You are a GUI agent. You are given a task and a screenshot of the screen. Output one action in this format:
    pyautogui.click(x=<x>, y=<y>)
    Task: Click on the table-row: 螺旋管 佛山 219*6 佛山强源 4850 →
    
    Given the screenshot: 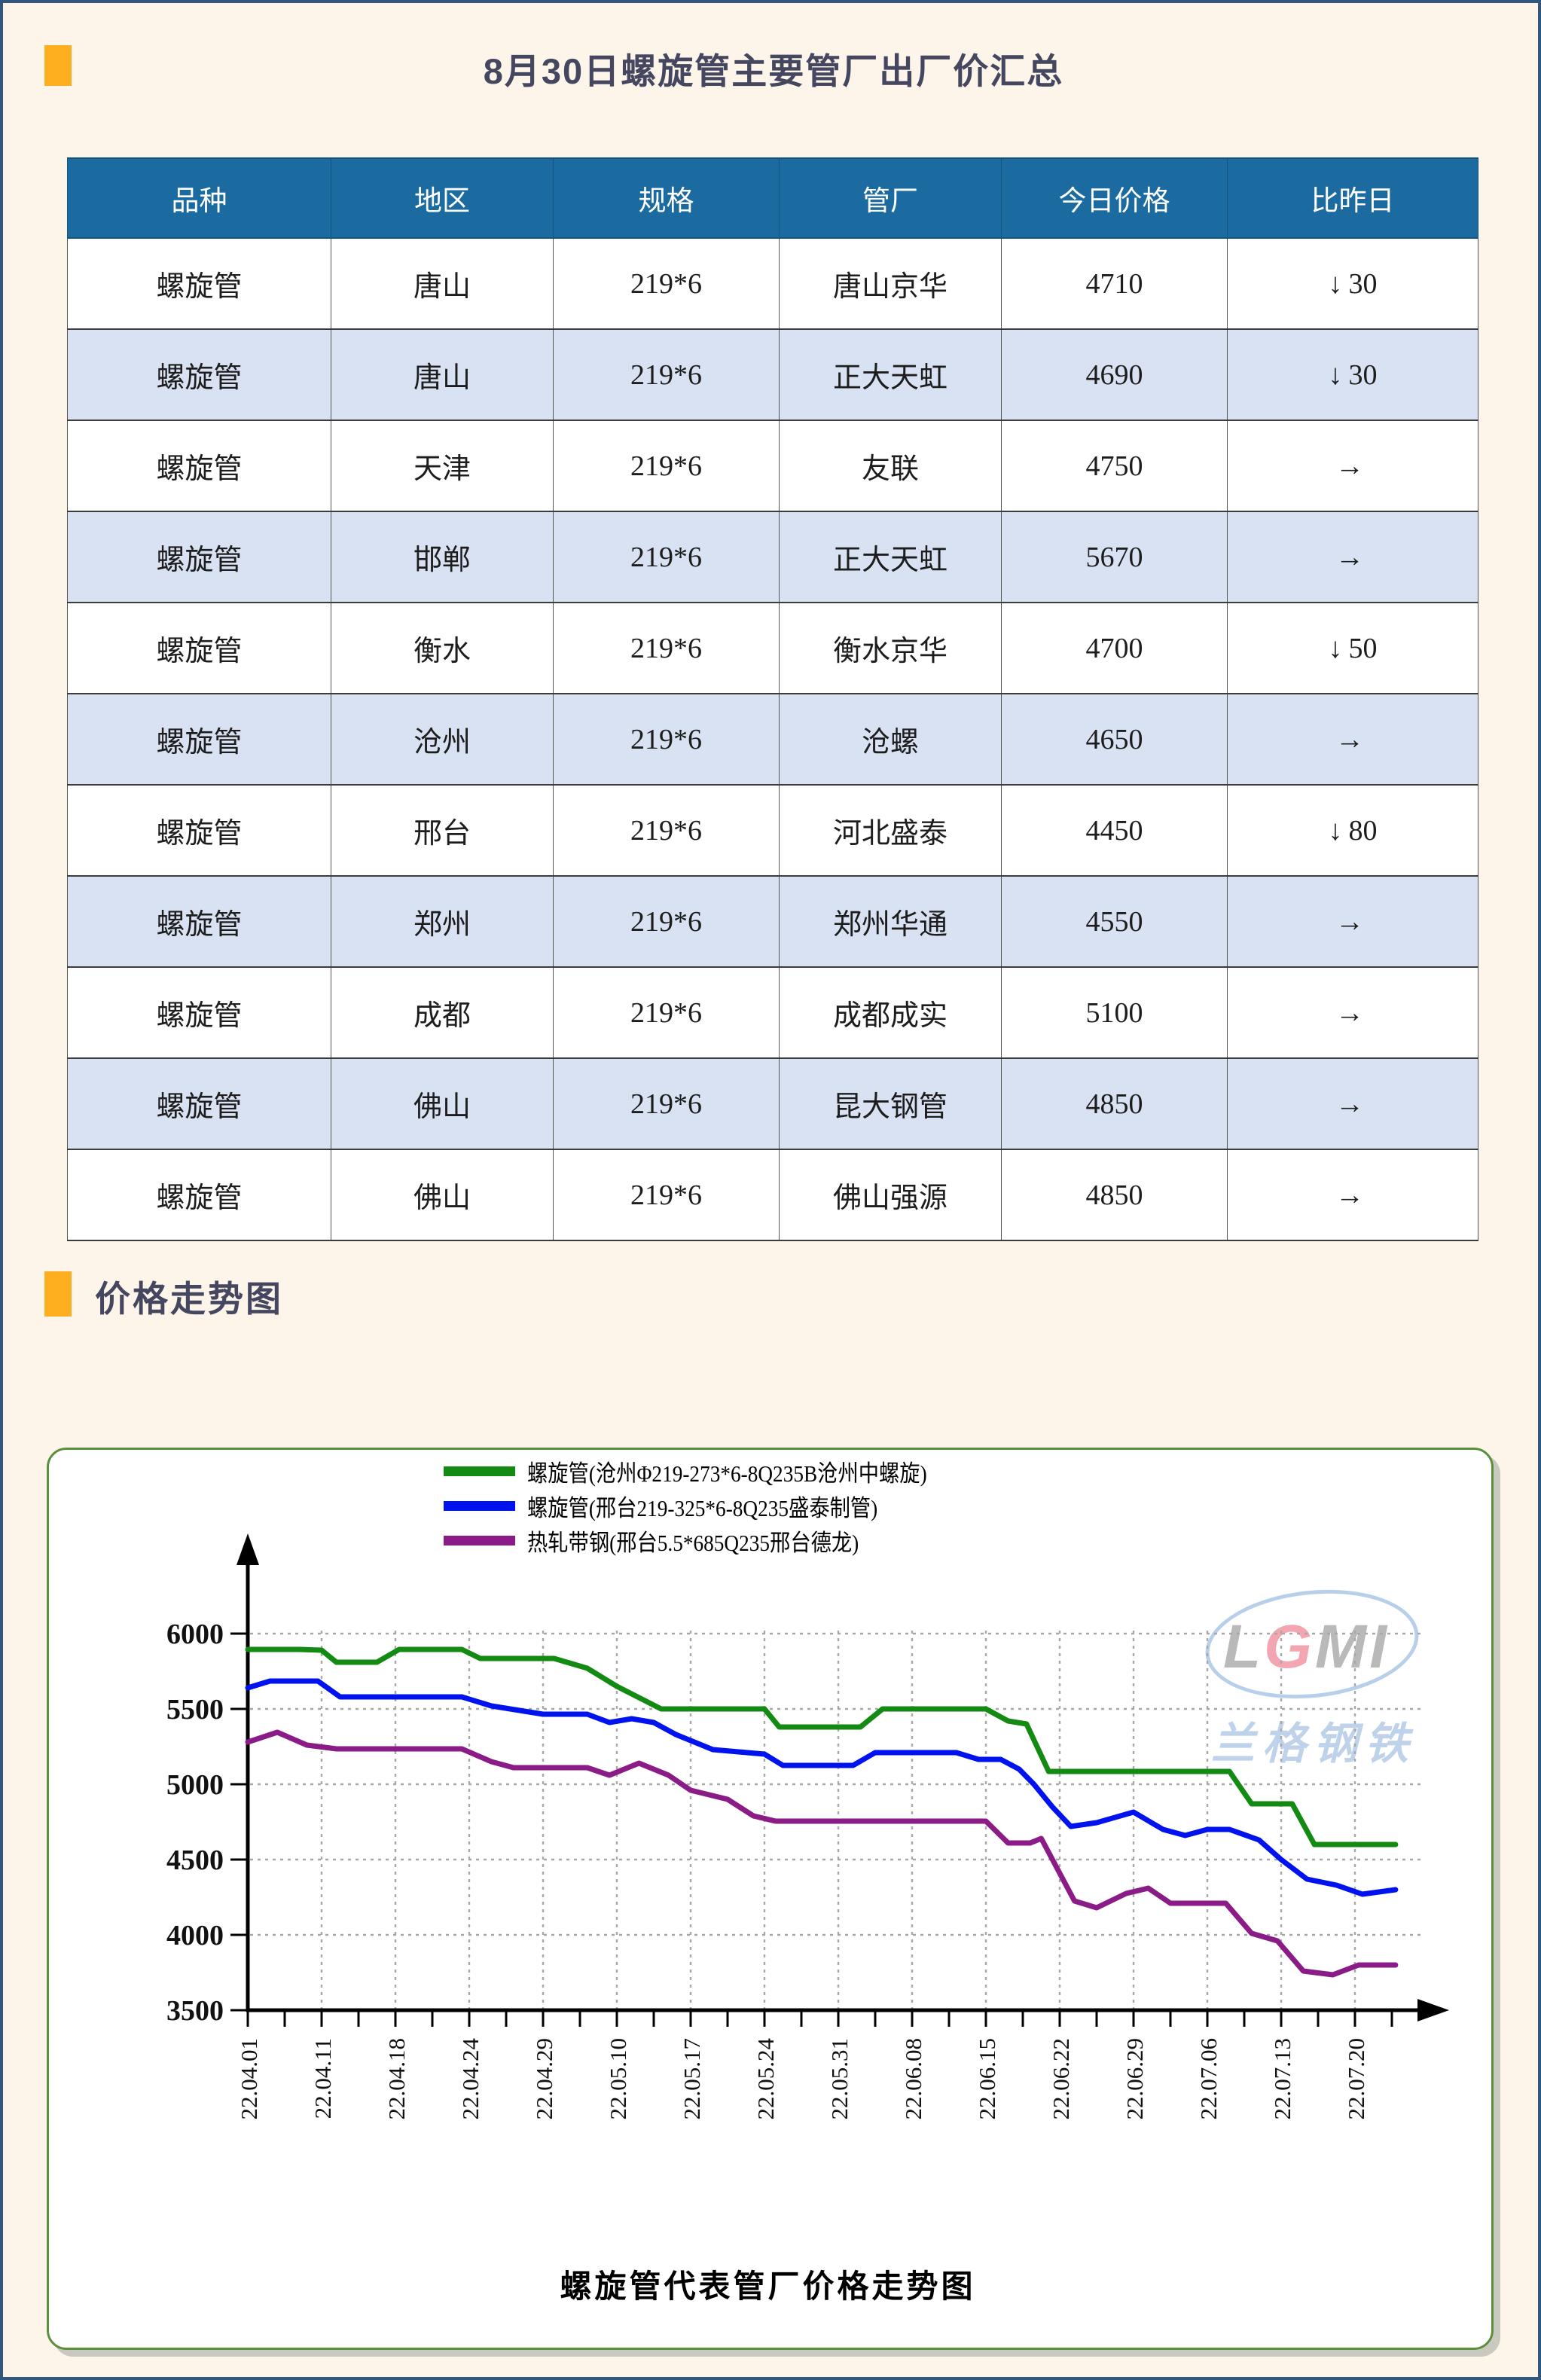 What is the action you would take?
    pyautogui.click(x=772, y=1195)
    